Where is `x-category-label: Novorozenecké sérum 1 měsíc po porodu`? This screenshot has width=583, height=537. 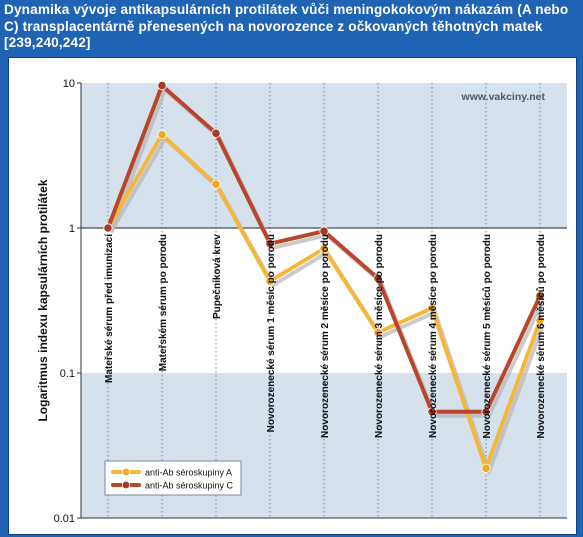
x-category-label: Novorozenecké sérum 1 měsíc po porodu is located at coordinates (271, 333).